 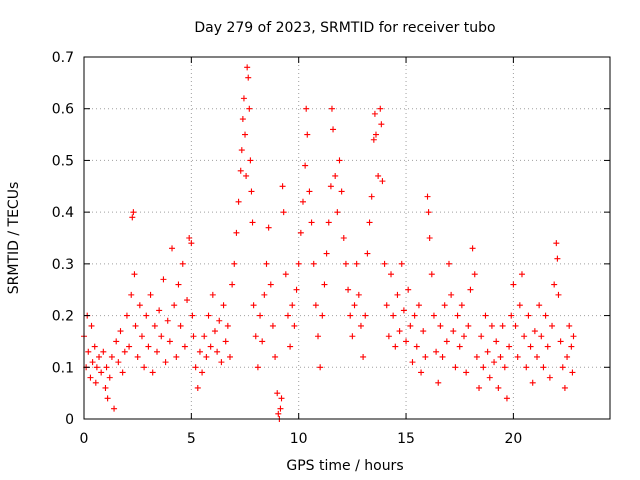 I want to click on y-tick-label: 0.3, so click(x=63, y=265).